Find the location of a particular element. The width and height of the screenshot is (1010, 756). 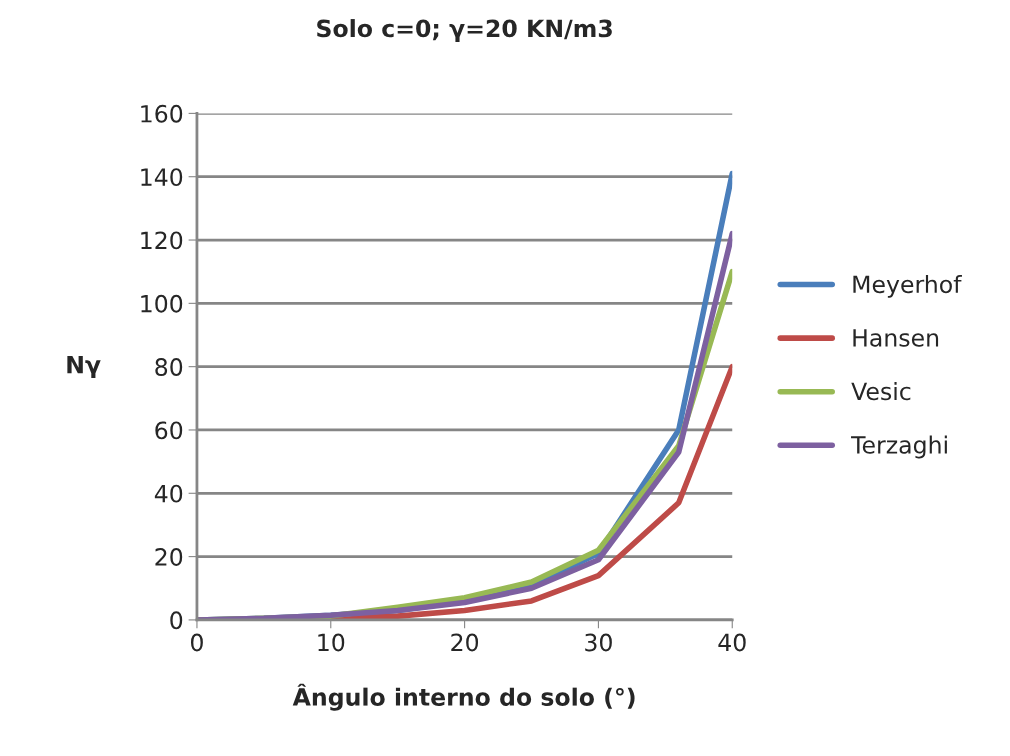

y-tick-label: 20 is located at coordinates (169, 557).